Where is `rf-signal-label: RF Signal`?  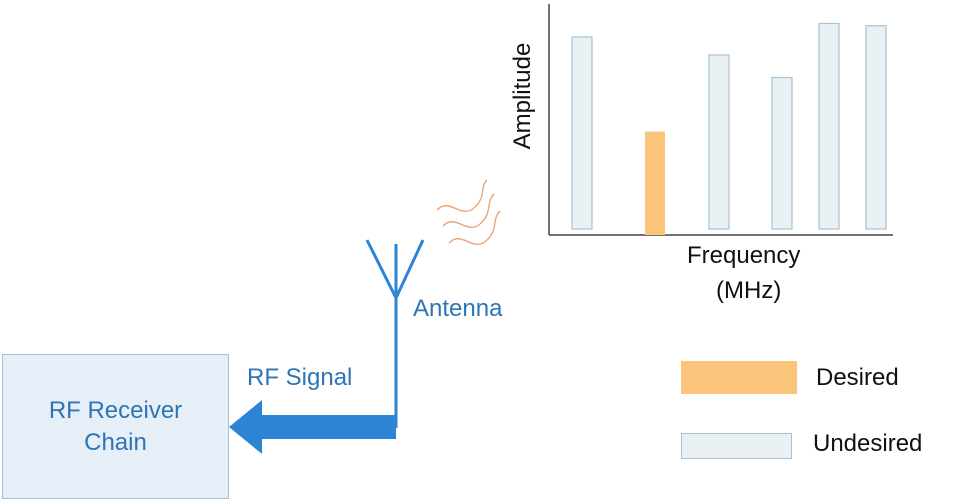
rf-signal-label: RF Signal is located at coordinates (300, 377).